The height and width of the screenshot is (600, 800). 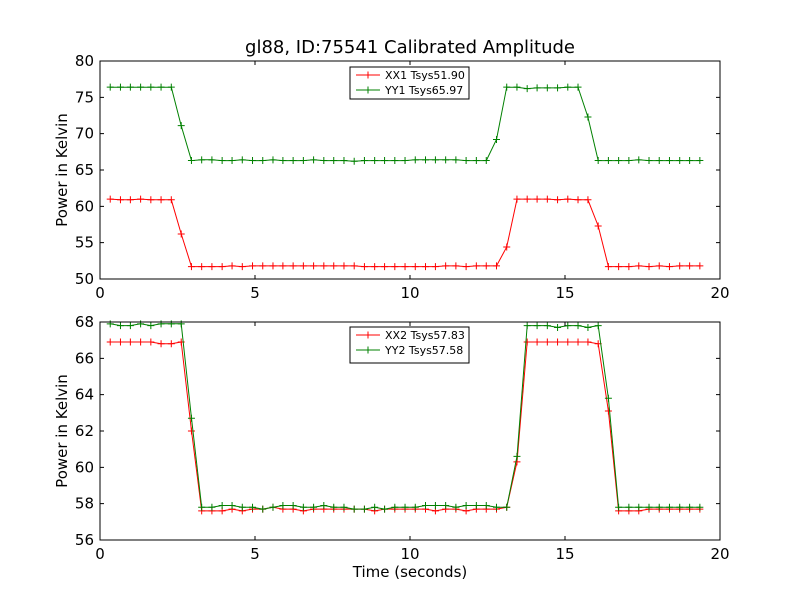 I want to click on legend: XX1 Tsys51.90 YY1 Tsys65.97, so click(x=409, y=83).